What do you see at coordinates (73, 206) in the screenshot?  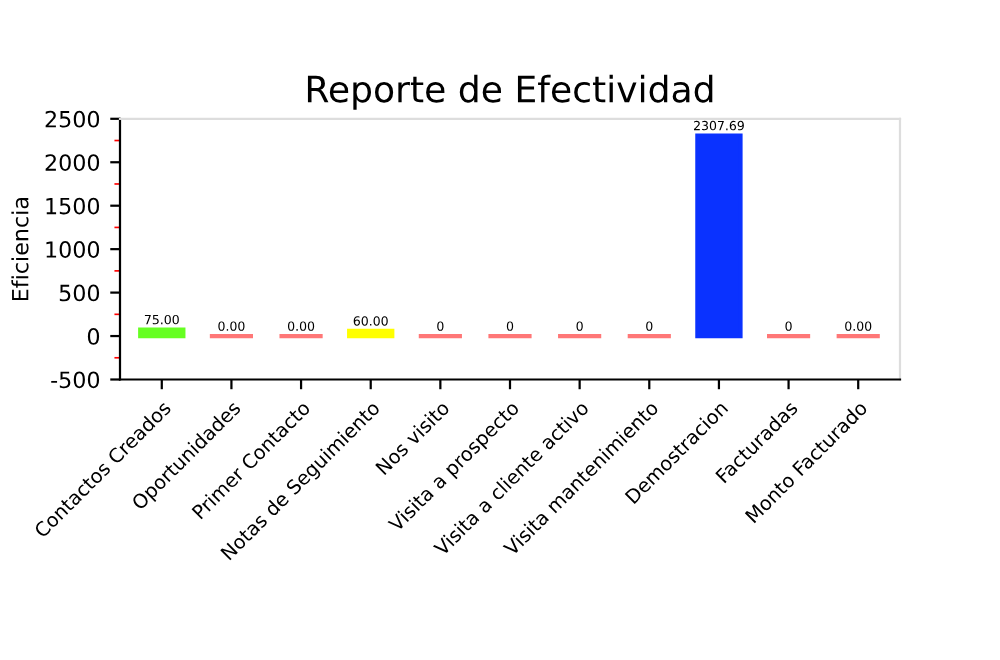 I see `y-tick-label: 1500` at bounding box center [73, 206].